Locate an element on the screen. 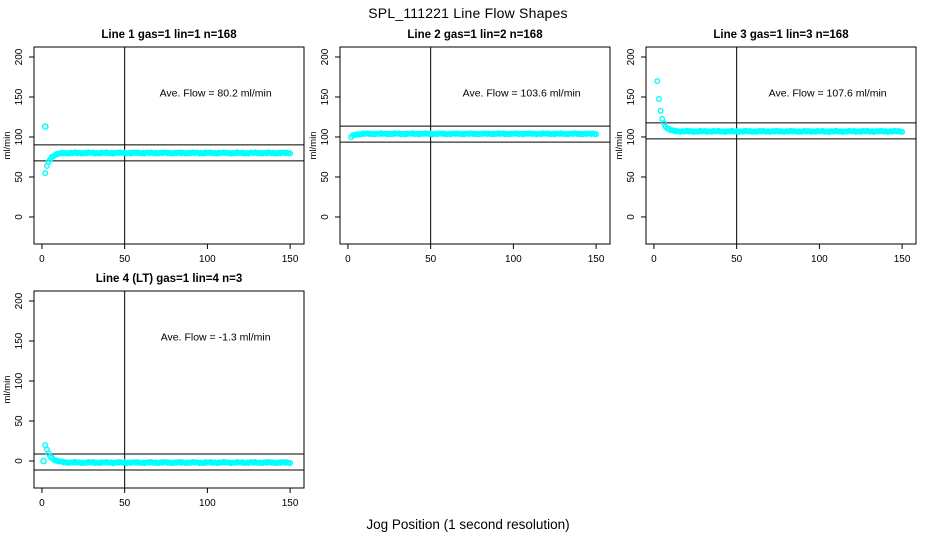  x-axis-label: Jog Position (1 second resolution) is located at coordinates (468, 524).